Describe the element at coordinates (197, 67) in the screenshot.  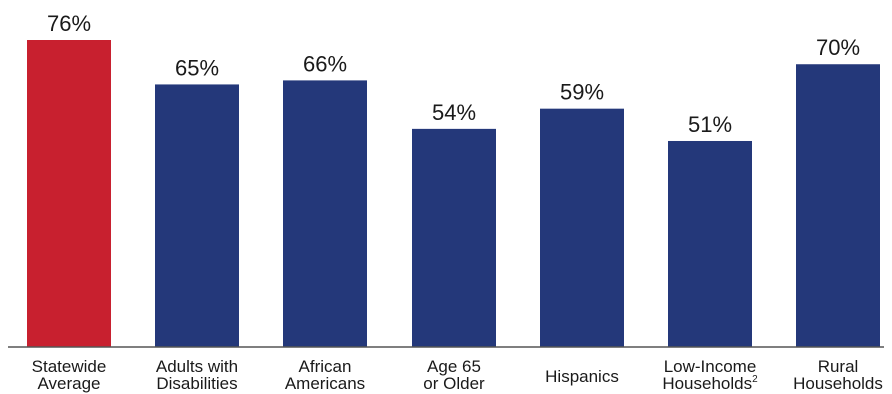
I see `value-label-1: 65%` at that location.